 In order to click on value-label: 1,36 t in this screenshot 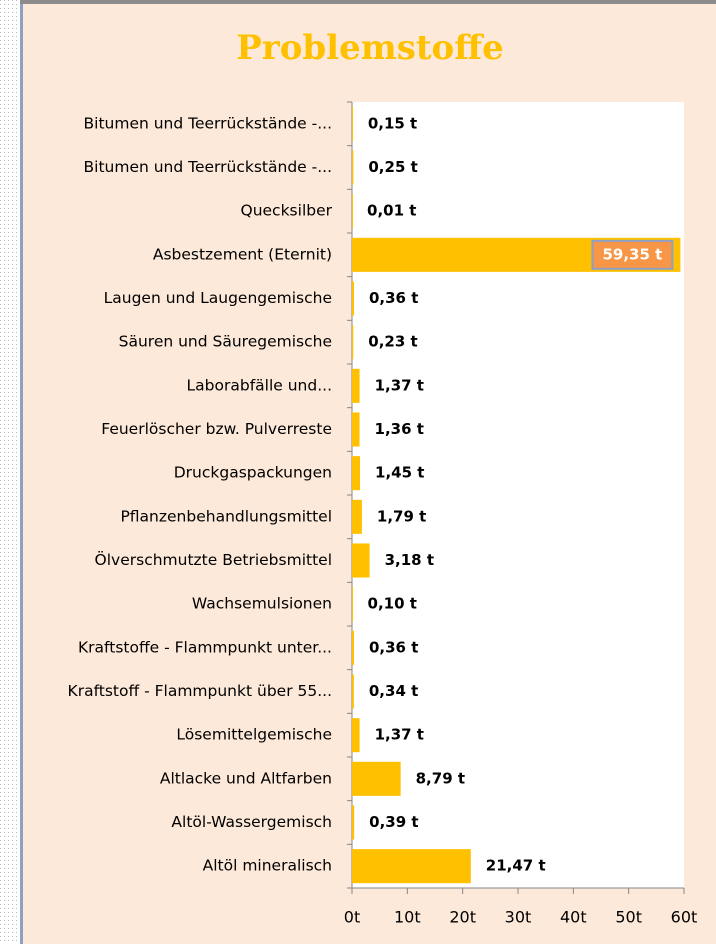, I will do `click(399, 429)`.